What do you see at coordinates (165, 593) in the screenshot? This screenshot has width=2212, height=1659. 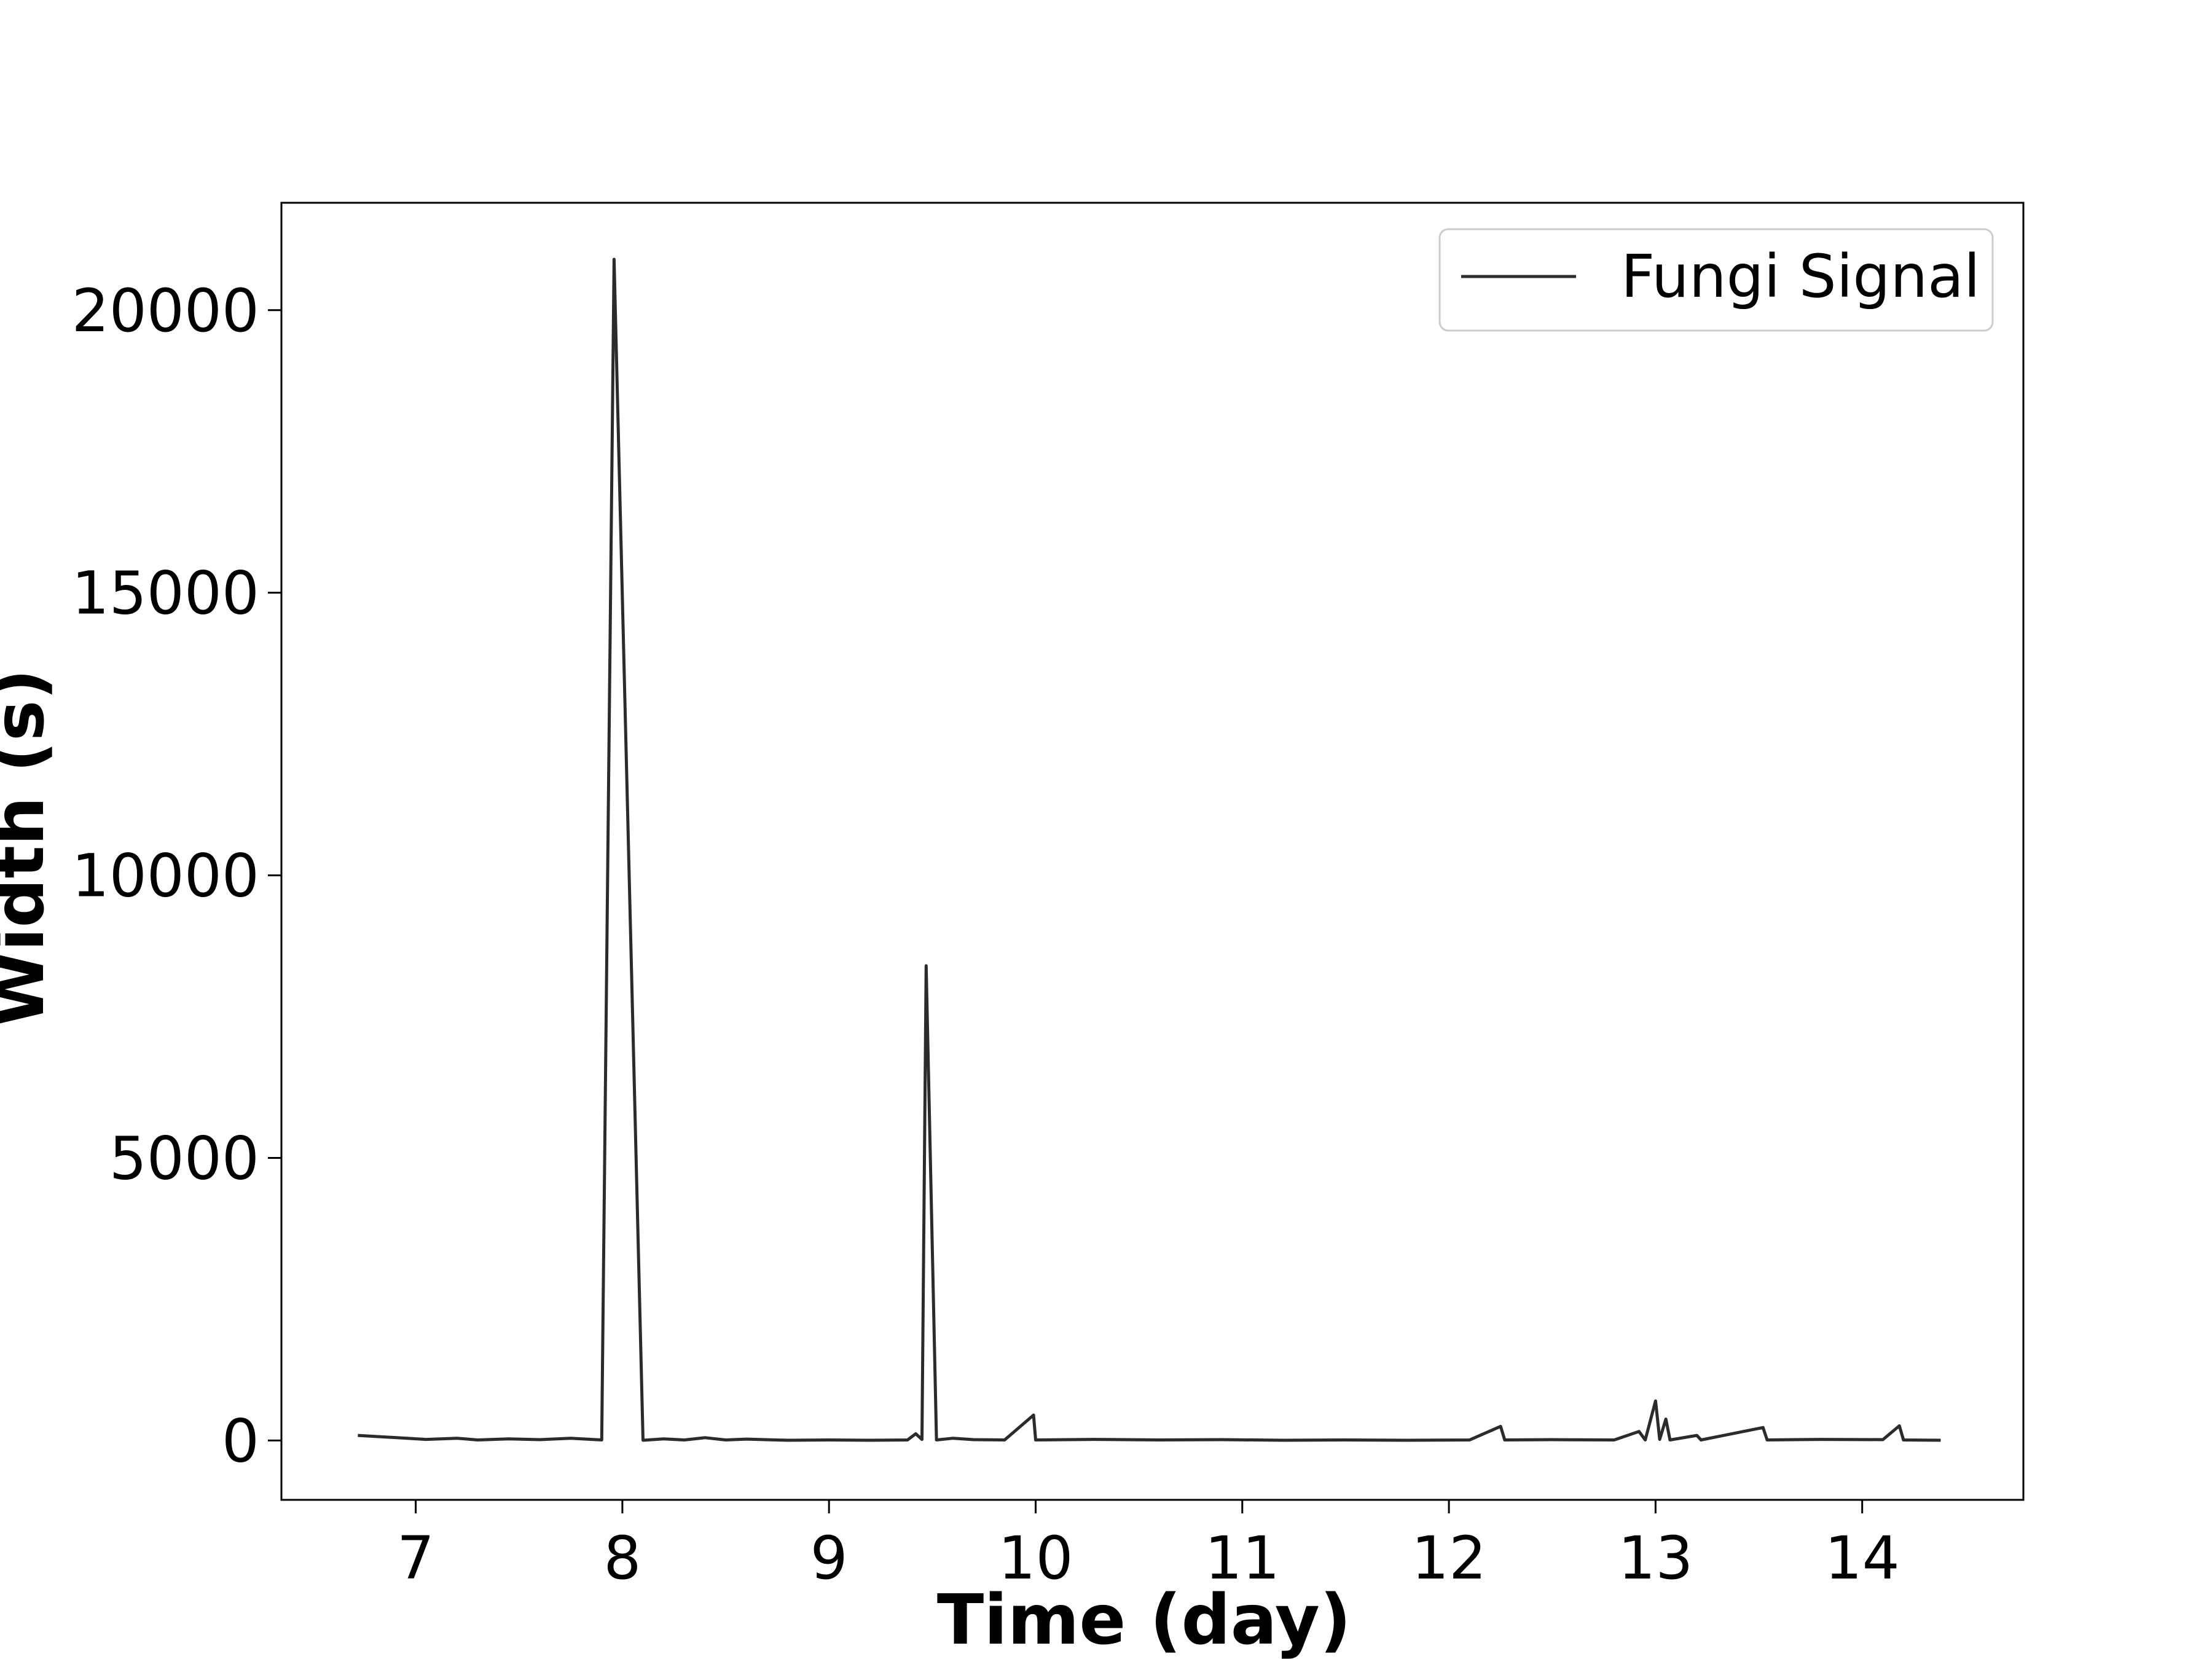 I see `y-tick-label: 15000` at bounding box center [165, 593].